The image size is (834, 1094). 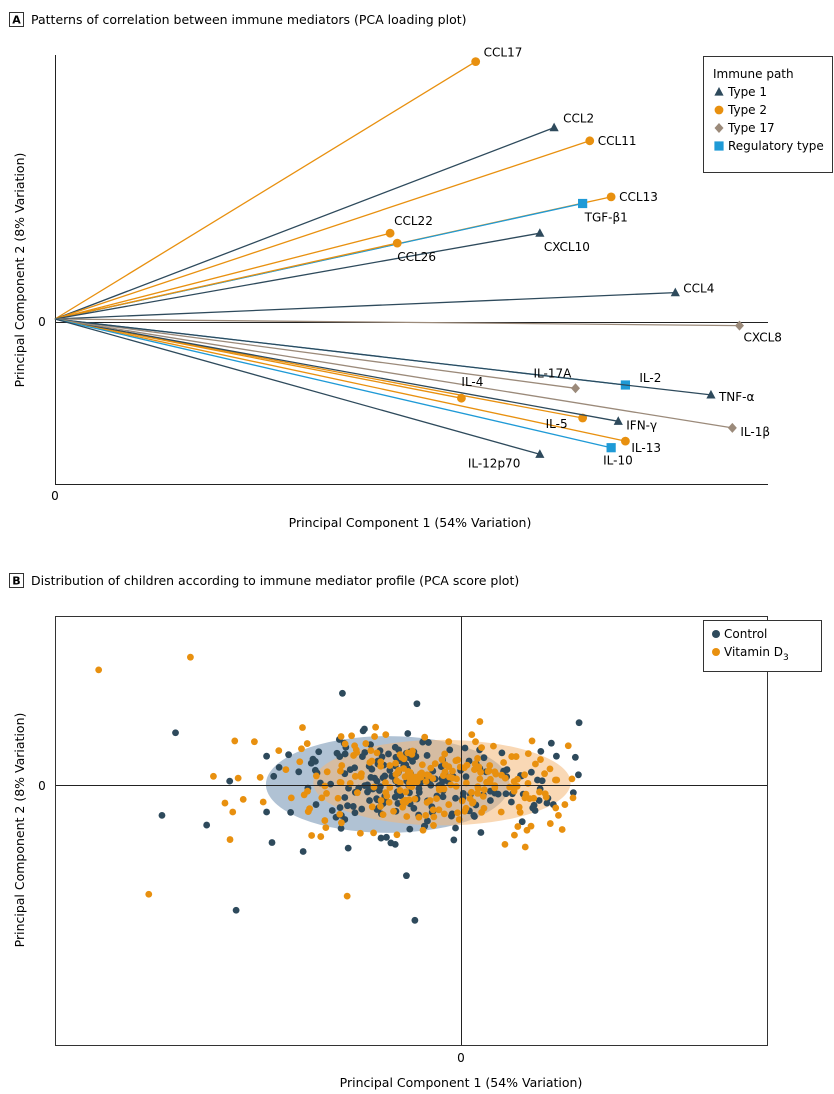 What do you see at coordinates (554, 127) in the screenshot?
I see `vector-marker-ccl2` at bounding box center [554, 127].